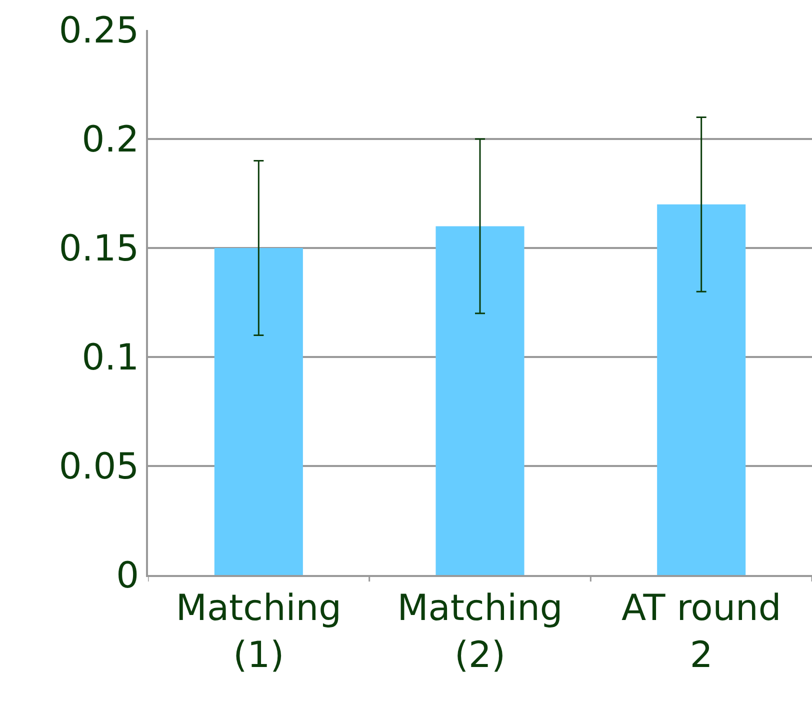  What do you see at coordinates (701, 632) in the screenshot?
I see `x-tick-label: AT round 2` at bounding box center [701, 632].